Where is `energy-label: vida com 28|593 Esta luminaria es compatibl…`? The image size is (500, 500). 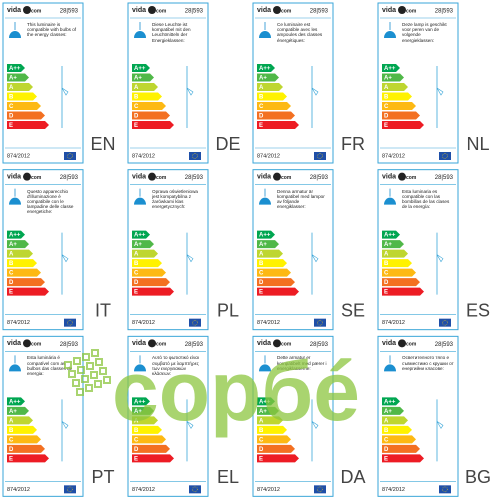
energy-label: vida com 28|593 Esta luminaria es compatibl… is located at coordinates (433, 250).